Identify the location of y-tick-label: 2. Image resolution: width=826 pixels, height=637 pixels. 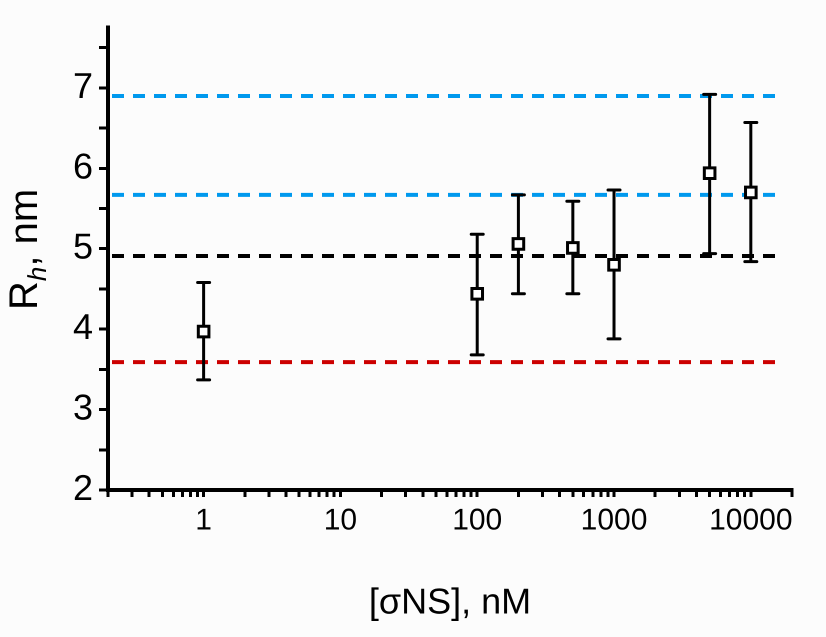
(82, 487).